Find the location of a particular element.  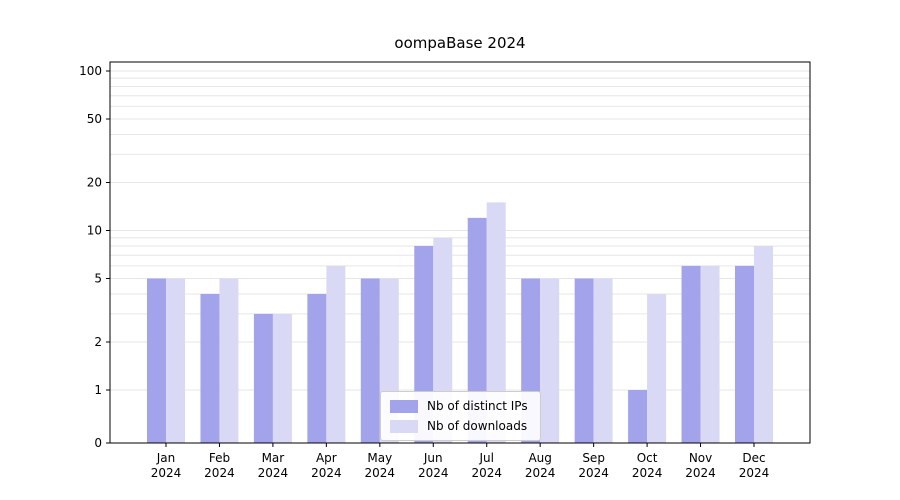

x-tick-label-month: Mar is located at coordinates (273, 458).